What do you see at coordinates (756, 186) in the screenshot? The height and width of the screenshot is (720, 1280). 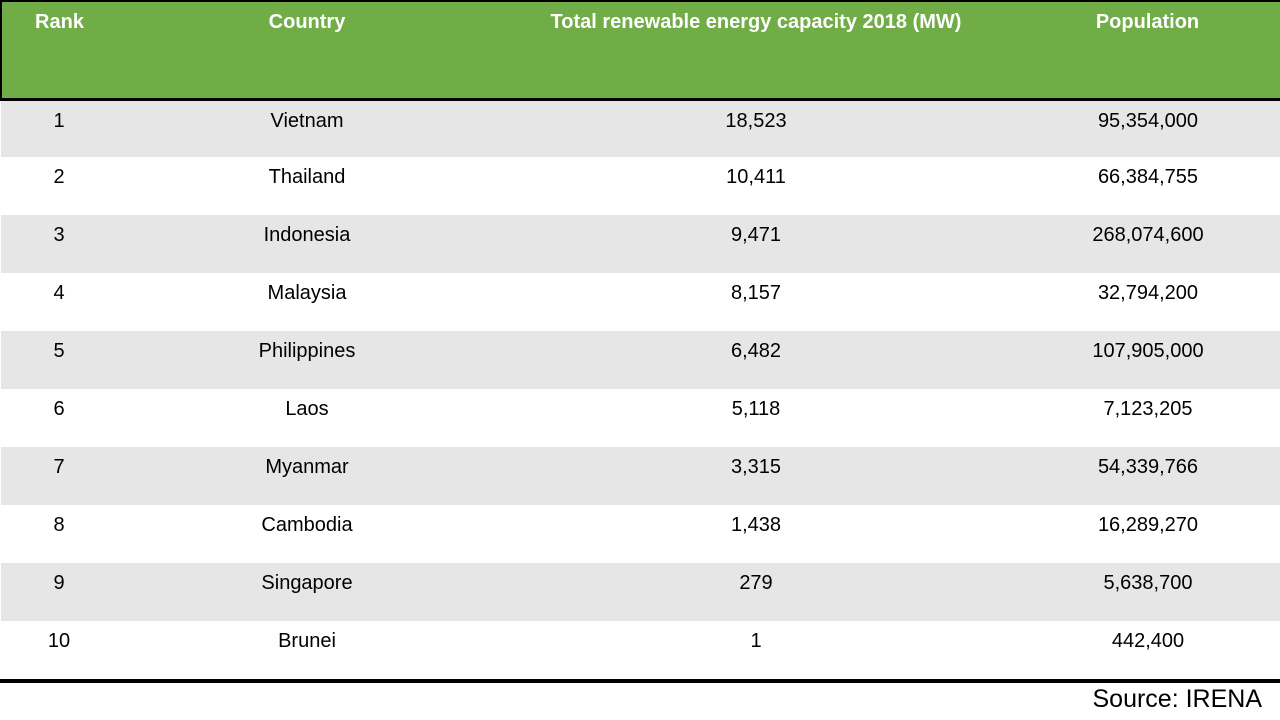 I see `capacity-cell: 10,411` at bounding box center [756, 186].